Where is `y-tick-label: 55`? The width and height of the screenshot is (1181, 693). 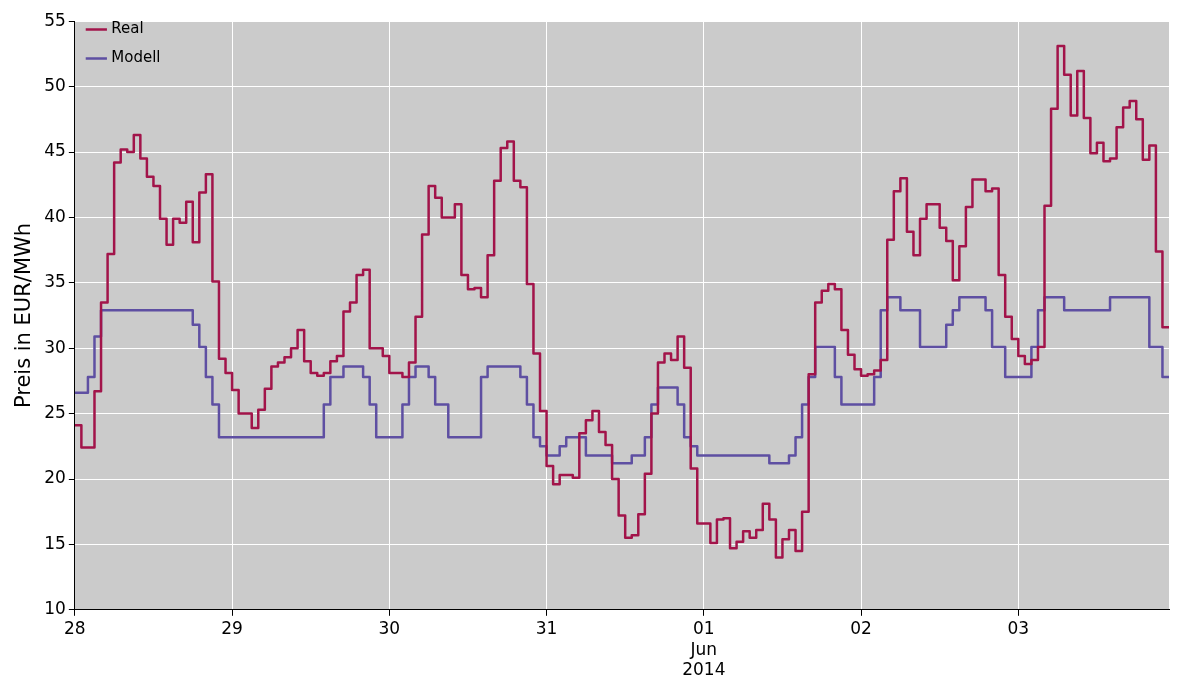
y-tick-label: 55 is located at coordinates (55, 19).